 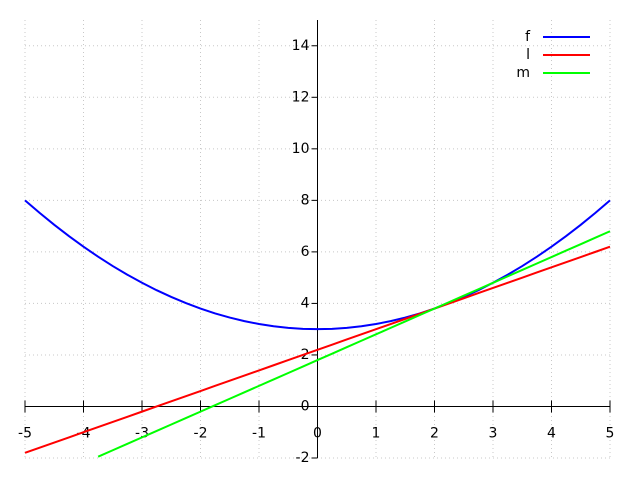 What do you see at coordinates (493, 433) in the screenshot?
I see `x-tick-label: 3` at bounding box center [493, 433].